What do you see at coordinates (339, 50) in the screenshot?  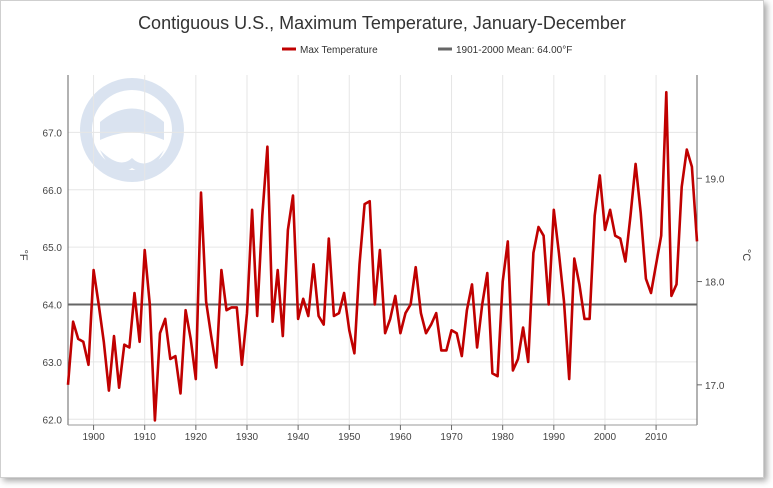 I see `legend-label-max-temperature: Max Temperature` at bounding box center [339, 50].